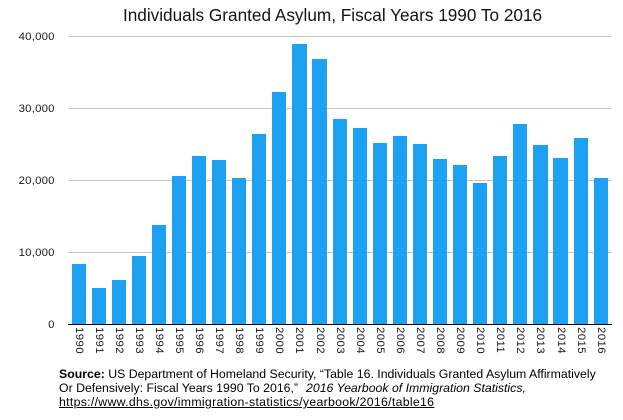  I want to click on x-tick-label-2005: 2005, so click(379, 341).